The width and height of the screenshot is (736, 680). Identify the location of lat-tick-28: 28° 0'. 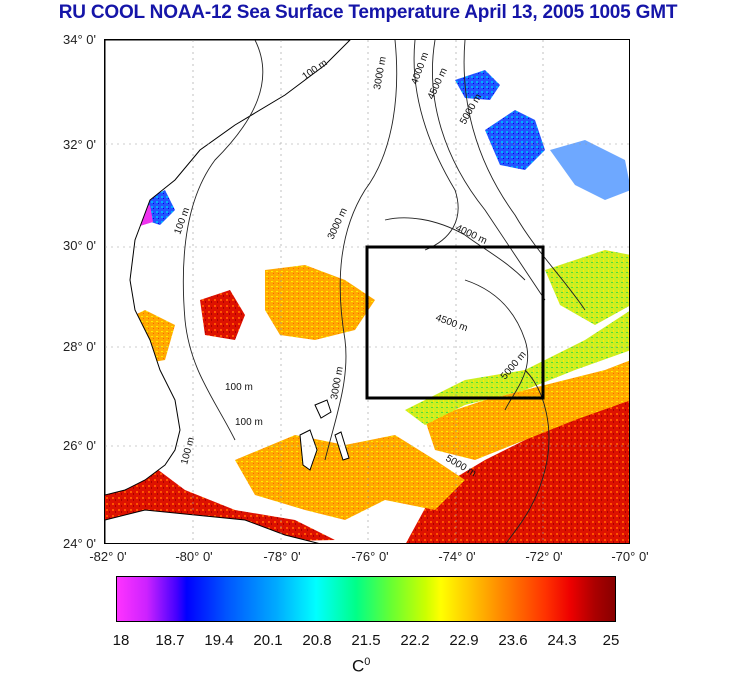
(79, 346).